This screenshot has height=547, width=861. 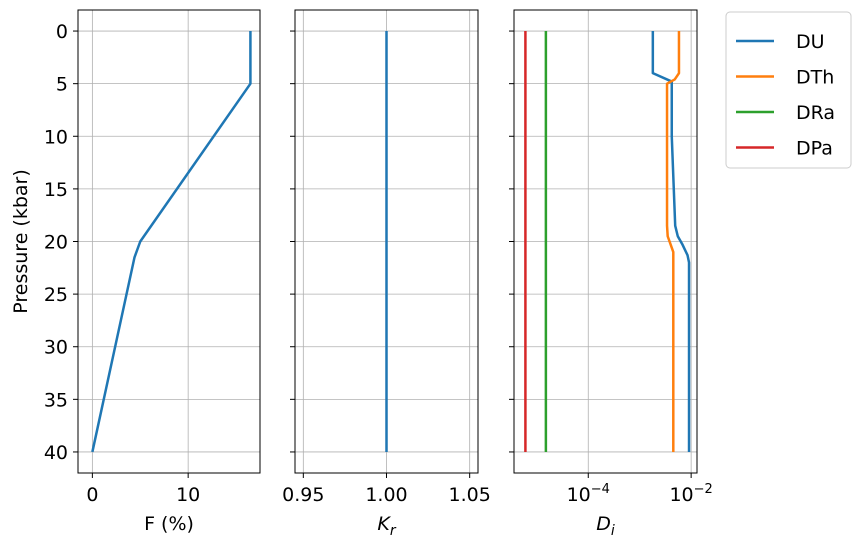 I want to click on y-tick-label: 5, so click(x=62, y=85).